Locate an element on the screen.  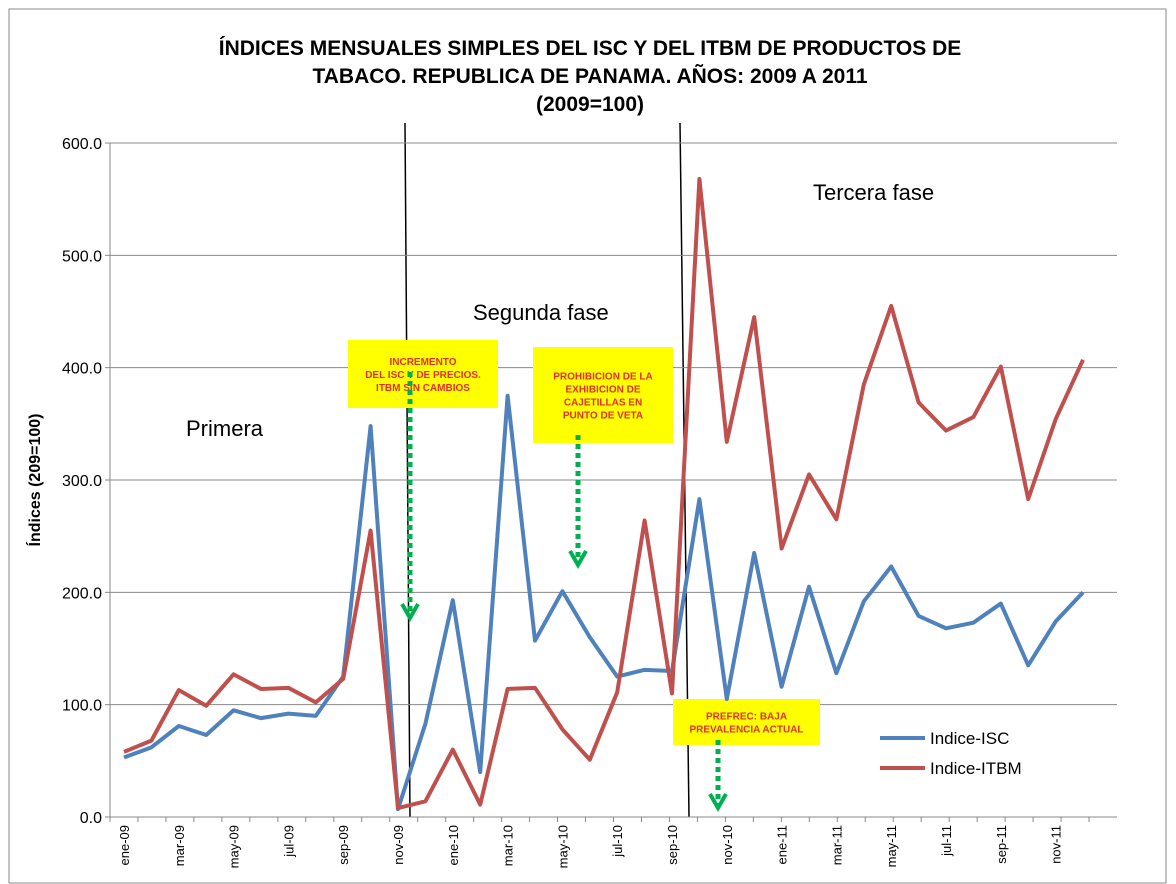
callout-text: PROHIBICION DE LA is located at coordinates (602, 377).